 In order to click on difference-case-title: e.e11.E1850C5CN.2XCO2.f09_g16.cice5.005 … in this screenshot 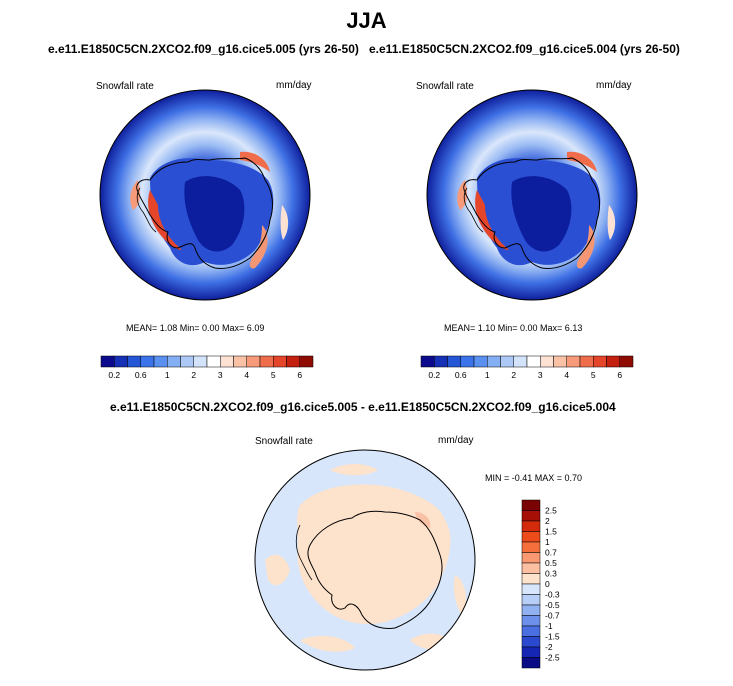, I will do `click(363, 407)`.